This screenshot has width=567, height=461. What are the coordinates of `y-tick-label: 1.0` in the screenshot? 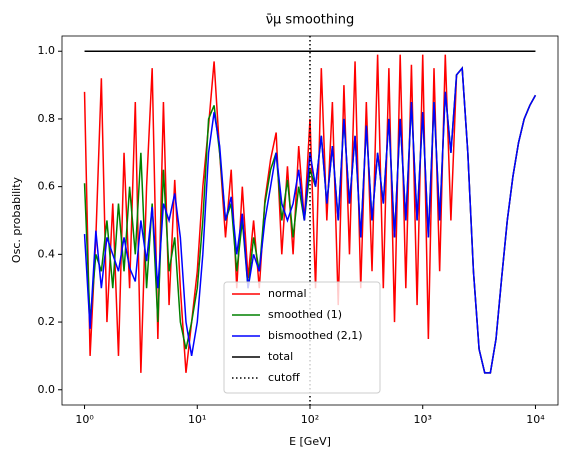 It's located at (47, 50).